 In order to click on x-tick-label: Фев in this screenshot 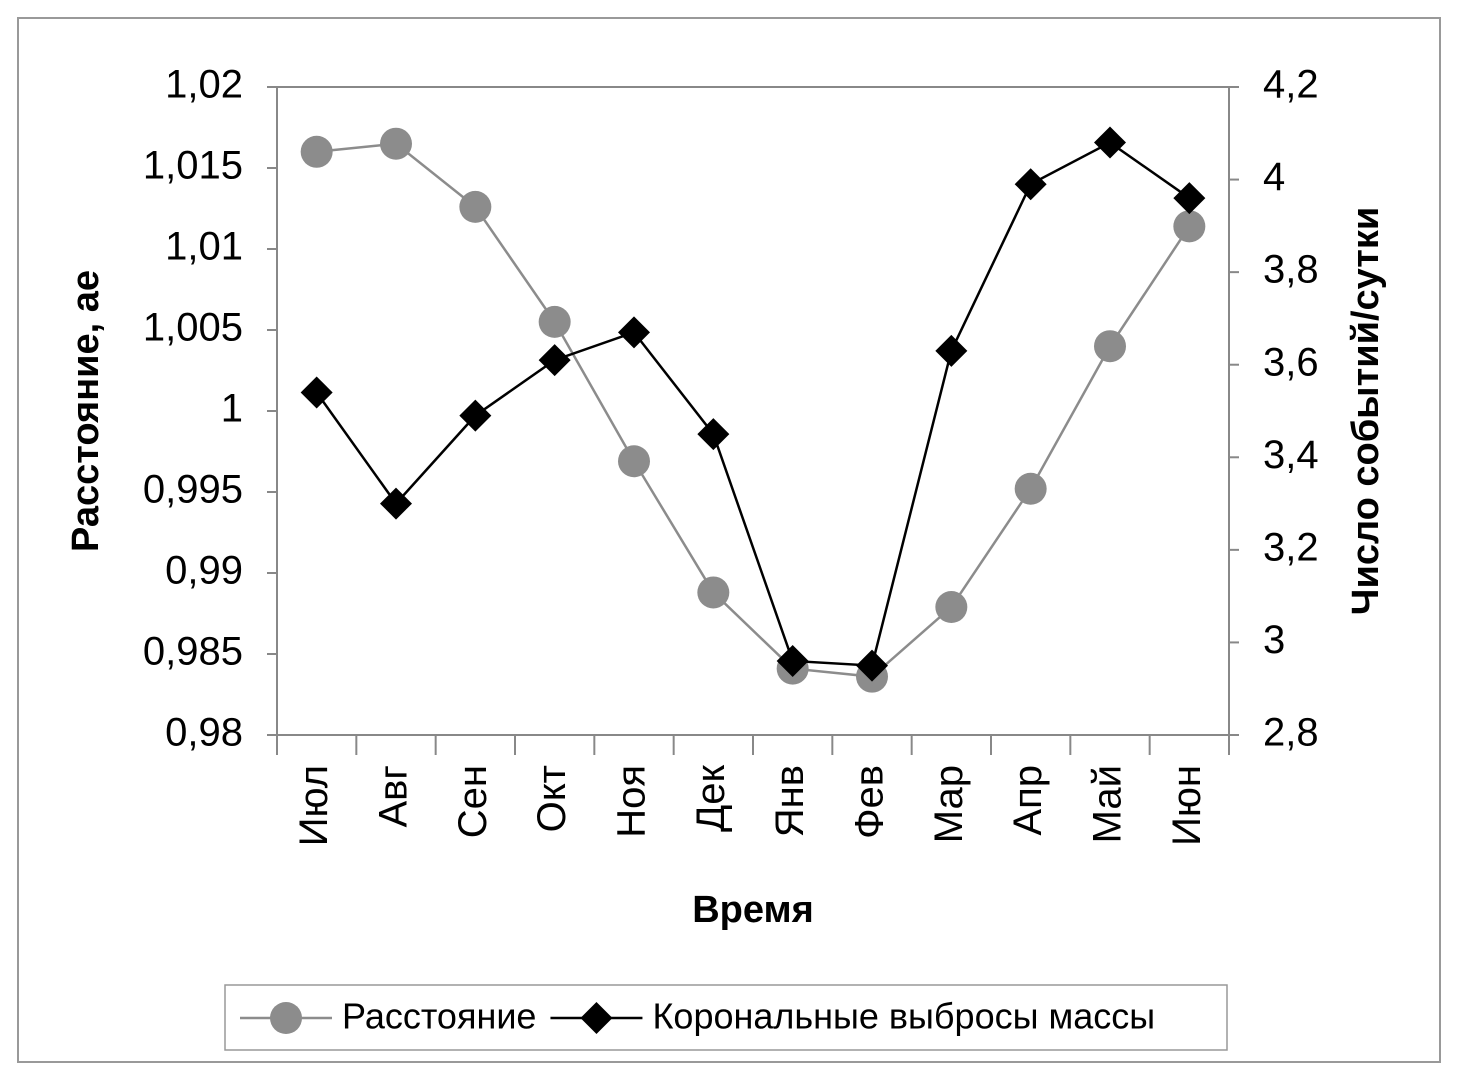, I will do `click(870, 802)`.